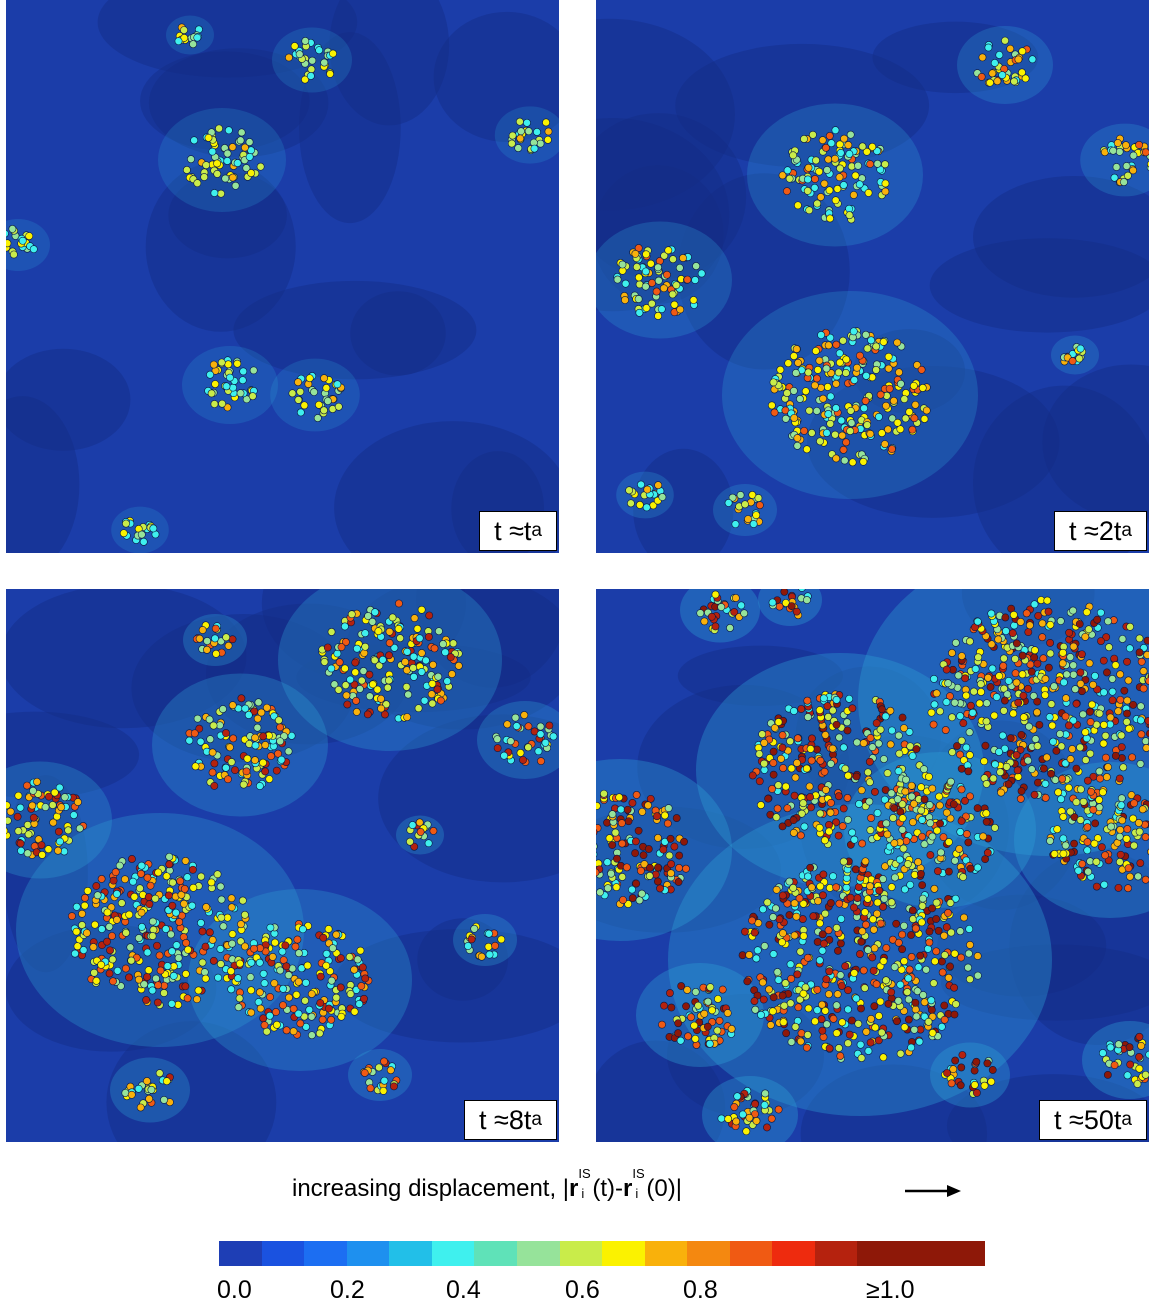  I want to click on arrow-right-icon, so click(933, 1191).